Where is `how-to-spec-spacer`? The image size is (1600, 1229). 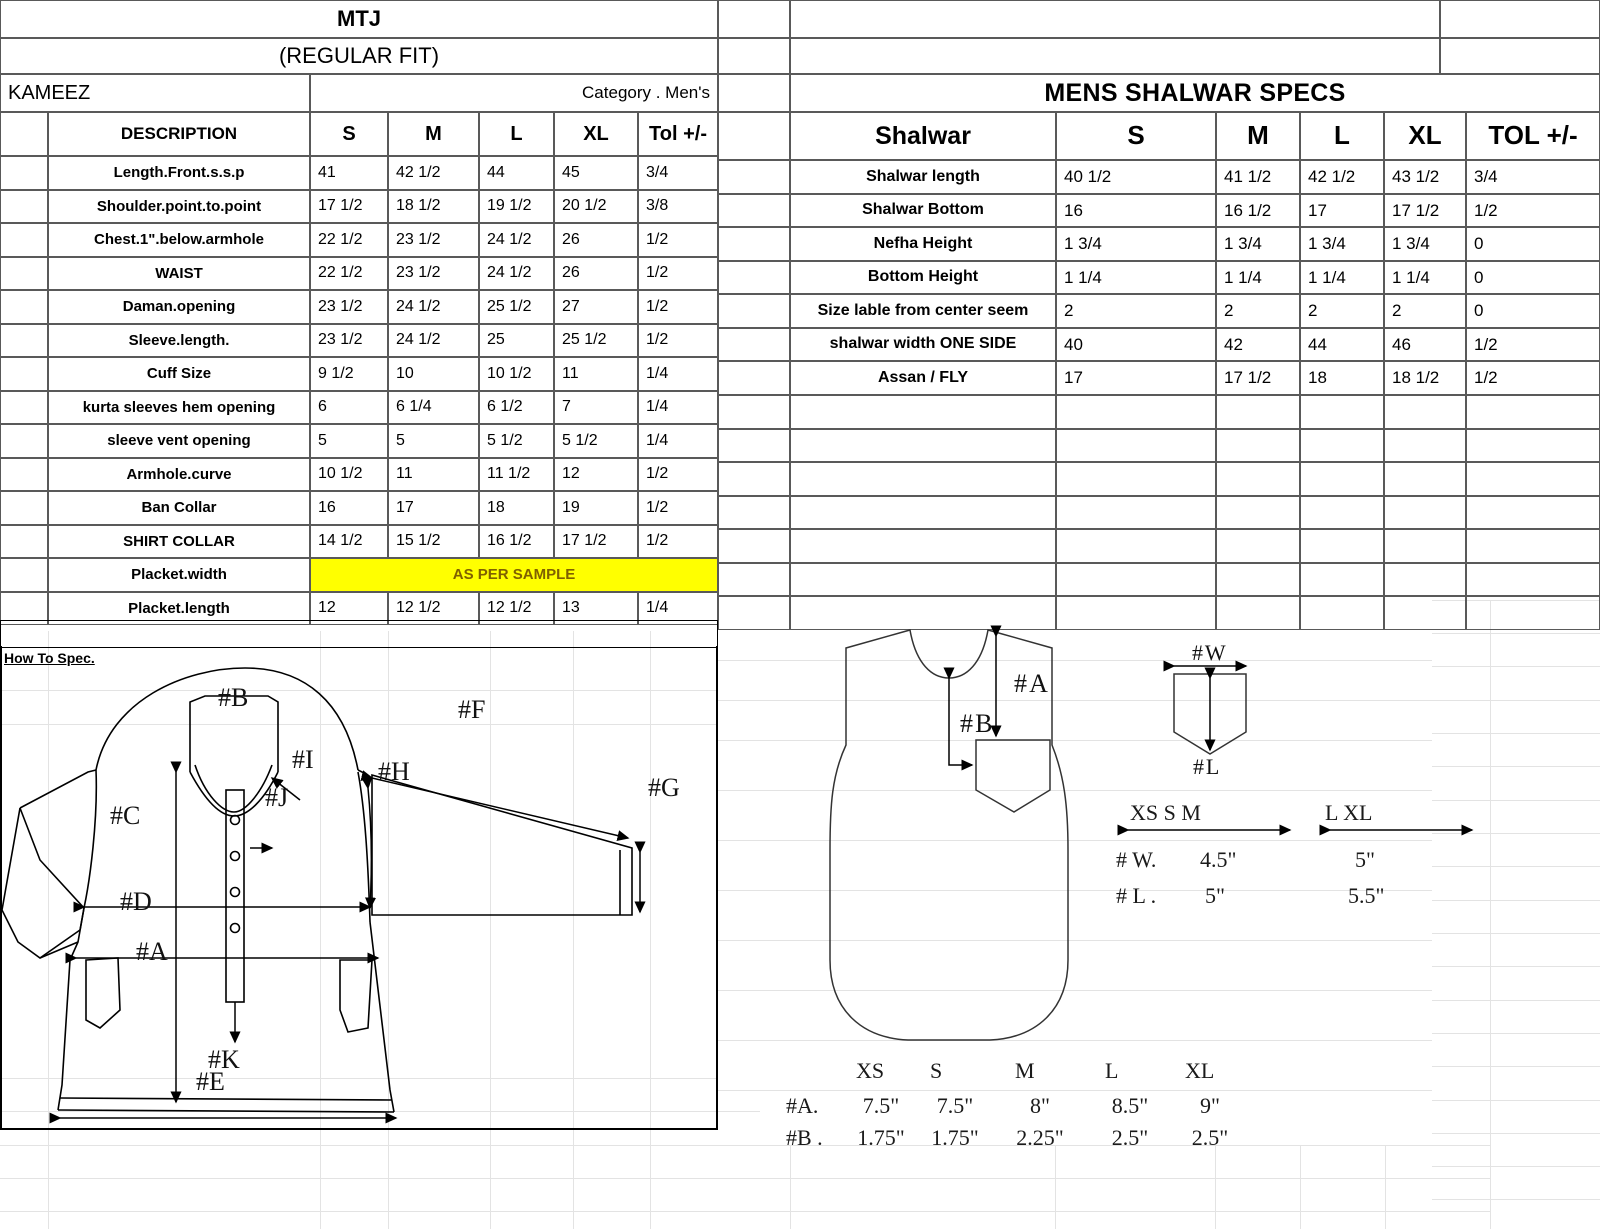 how-to-spec-spacer is located at coordinates (359, 634).